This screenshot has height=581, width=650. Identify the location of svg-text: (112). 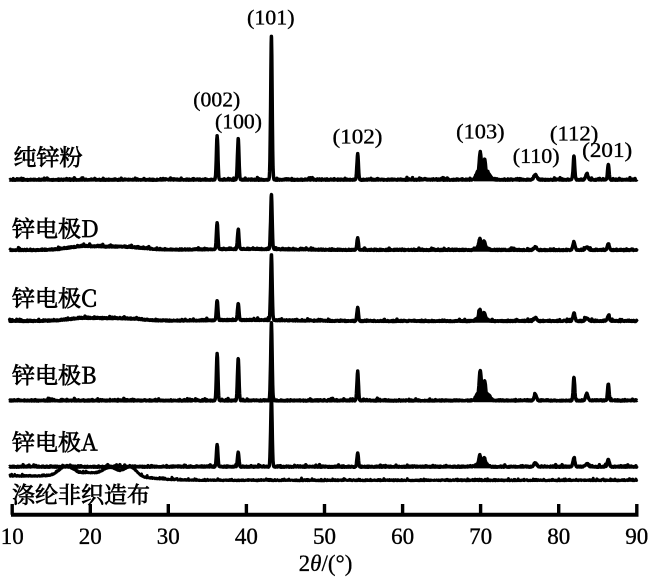
(574, 134).